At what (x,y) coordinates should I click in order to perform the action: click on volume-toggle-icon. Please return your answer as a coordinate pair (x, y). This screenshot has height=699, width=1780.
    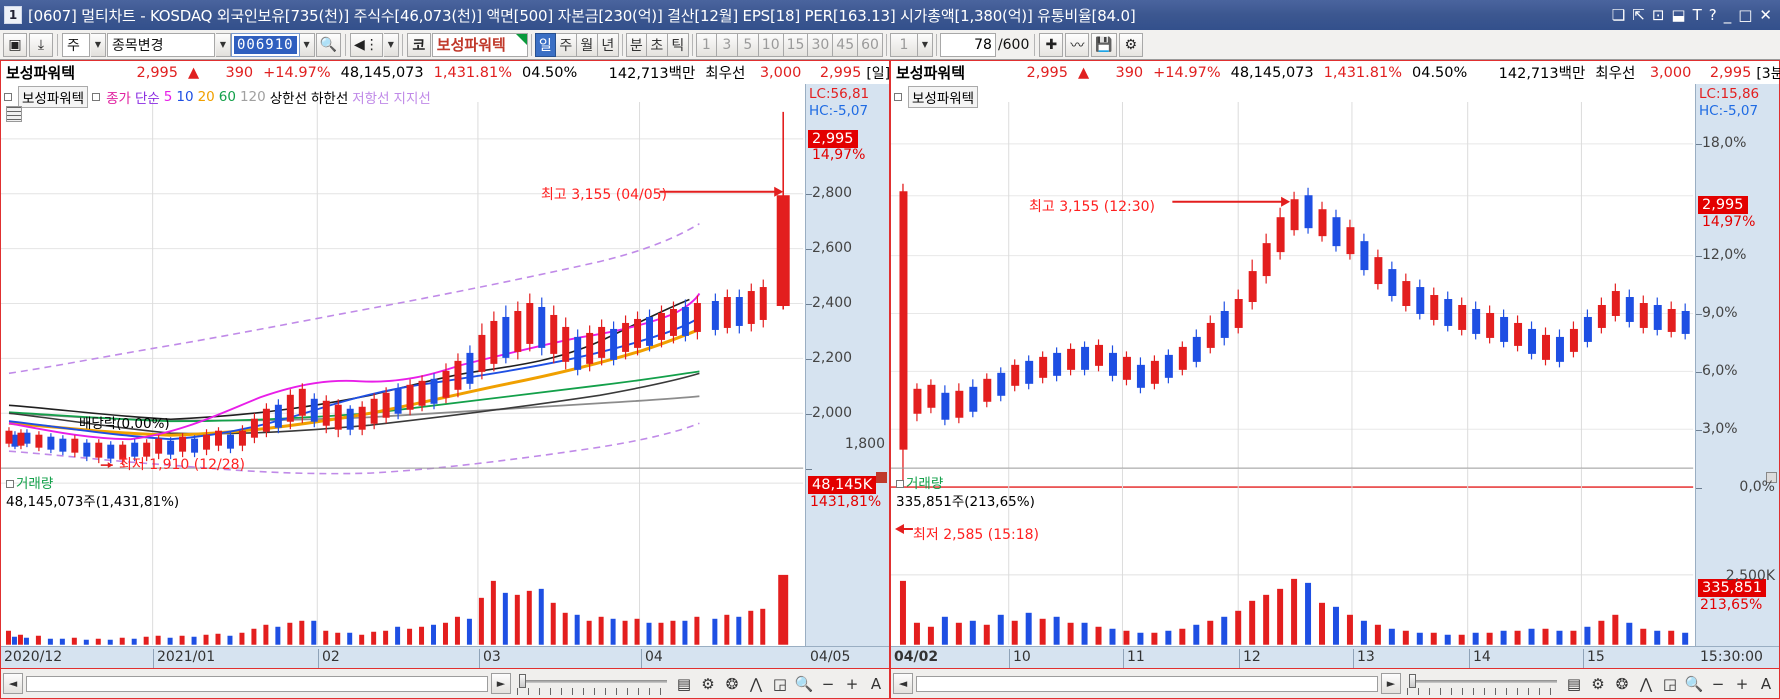
    Looking at the image, I should click on (10, 484).